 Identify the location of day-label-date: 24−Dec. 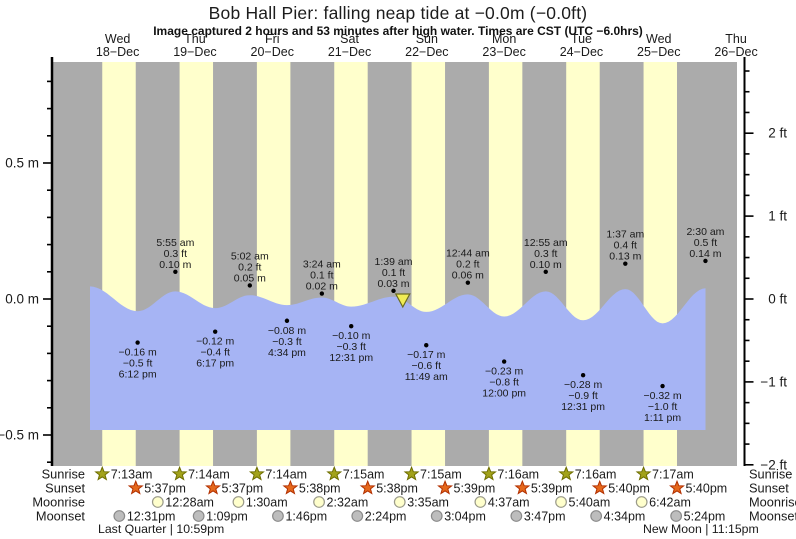
(581, 52).